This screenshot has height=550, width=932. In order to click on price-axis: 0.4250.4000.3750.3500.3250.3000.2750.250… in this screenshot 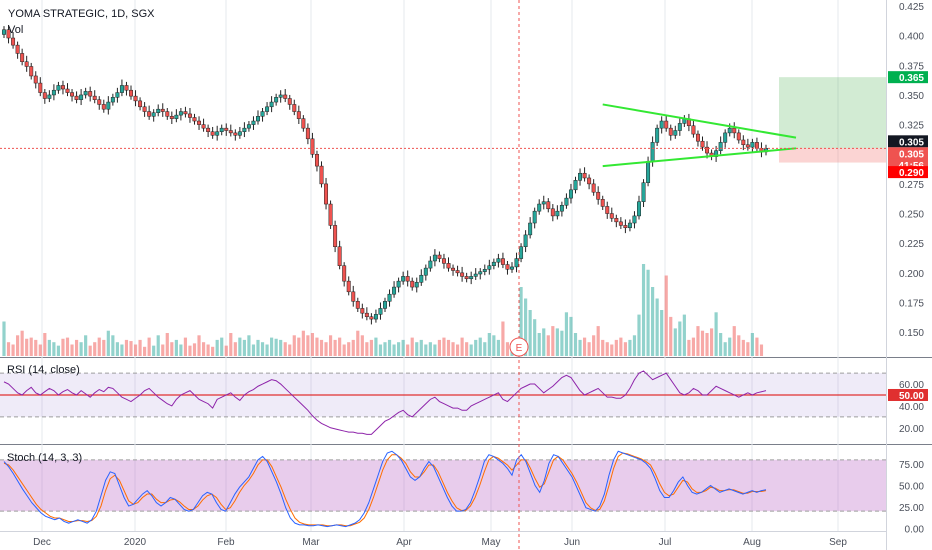, I will do `click(908, 170)`.